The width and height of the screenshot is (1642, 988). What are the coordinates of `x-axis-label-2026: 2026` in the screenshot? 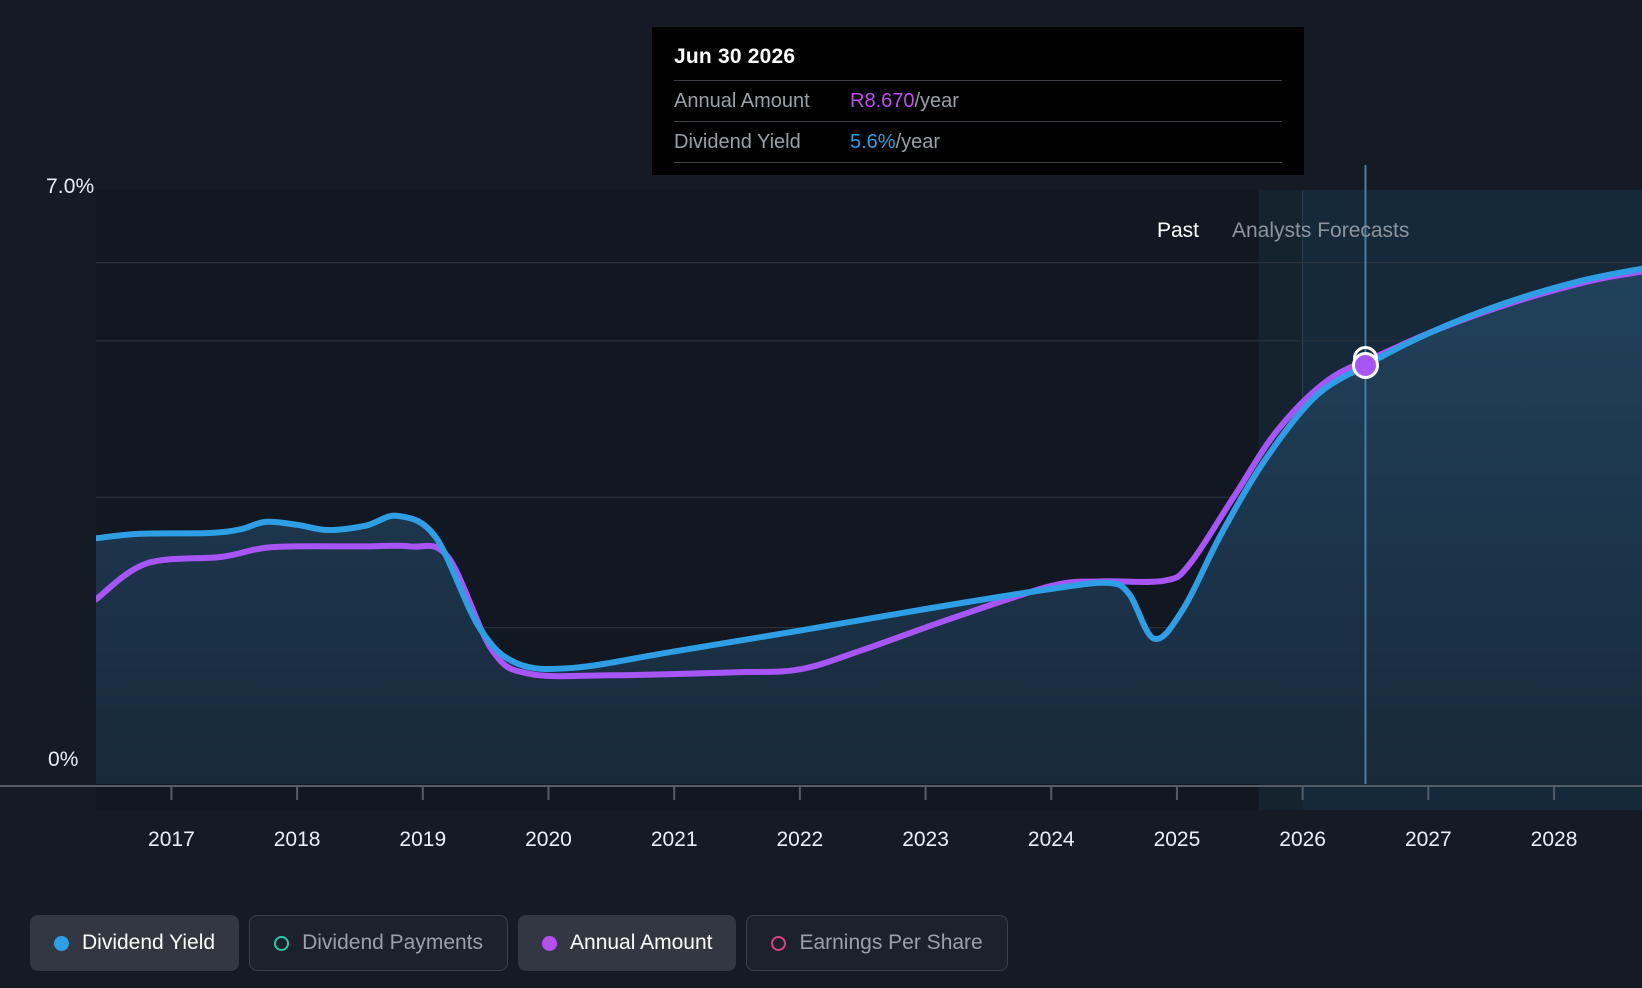 It's located at (1302, 839).